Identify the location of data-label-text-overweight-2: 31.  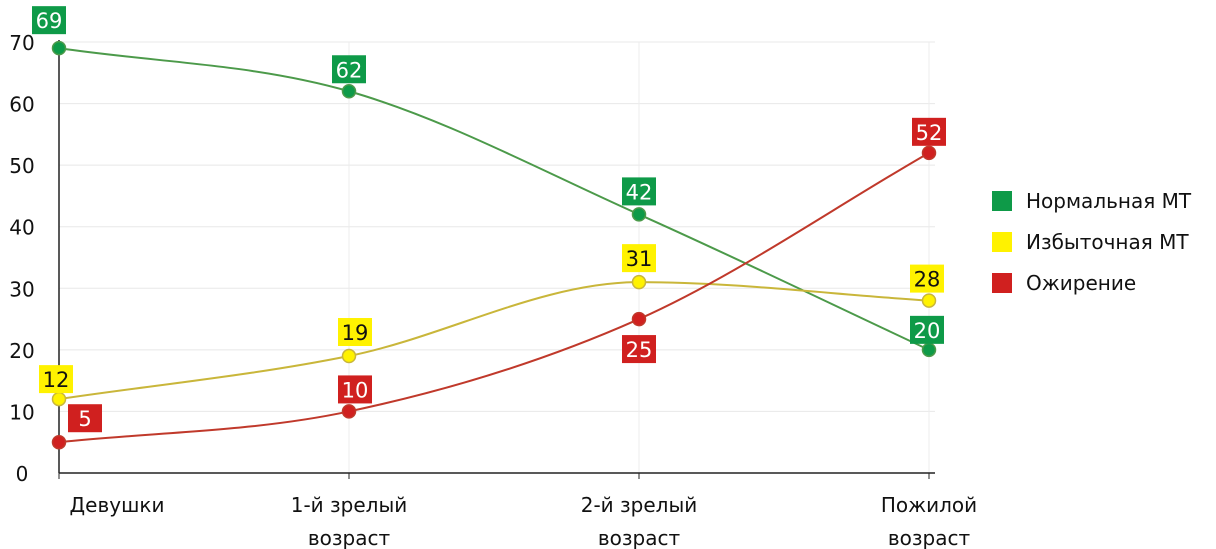
(639, 259).